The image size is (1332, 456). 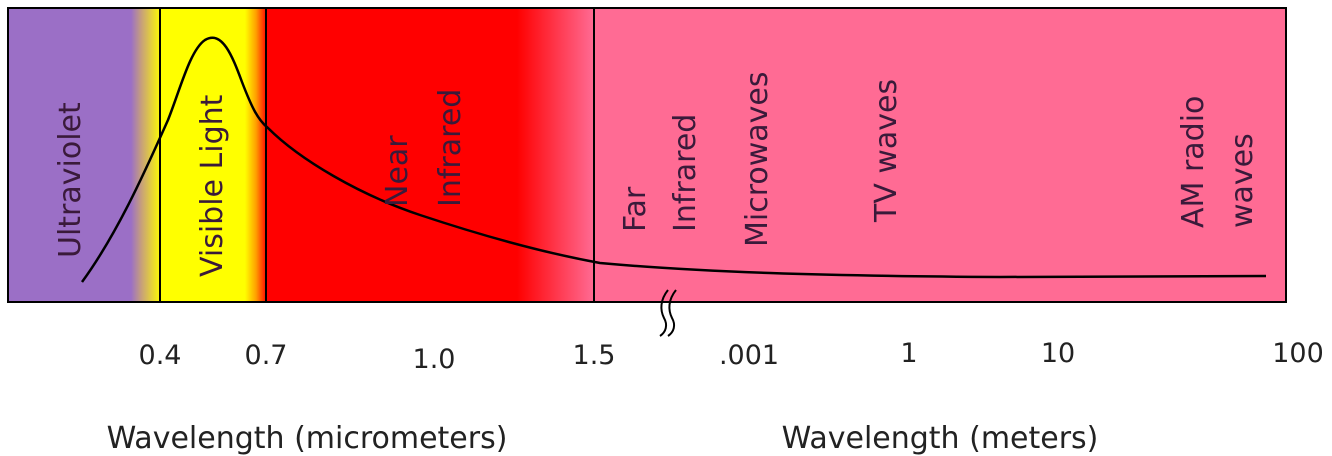 I want to click on tick-10: 10, so click(x=1058, y=353).